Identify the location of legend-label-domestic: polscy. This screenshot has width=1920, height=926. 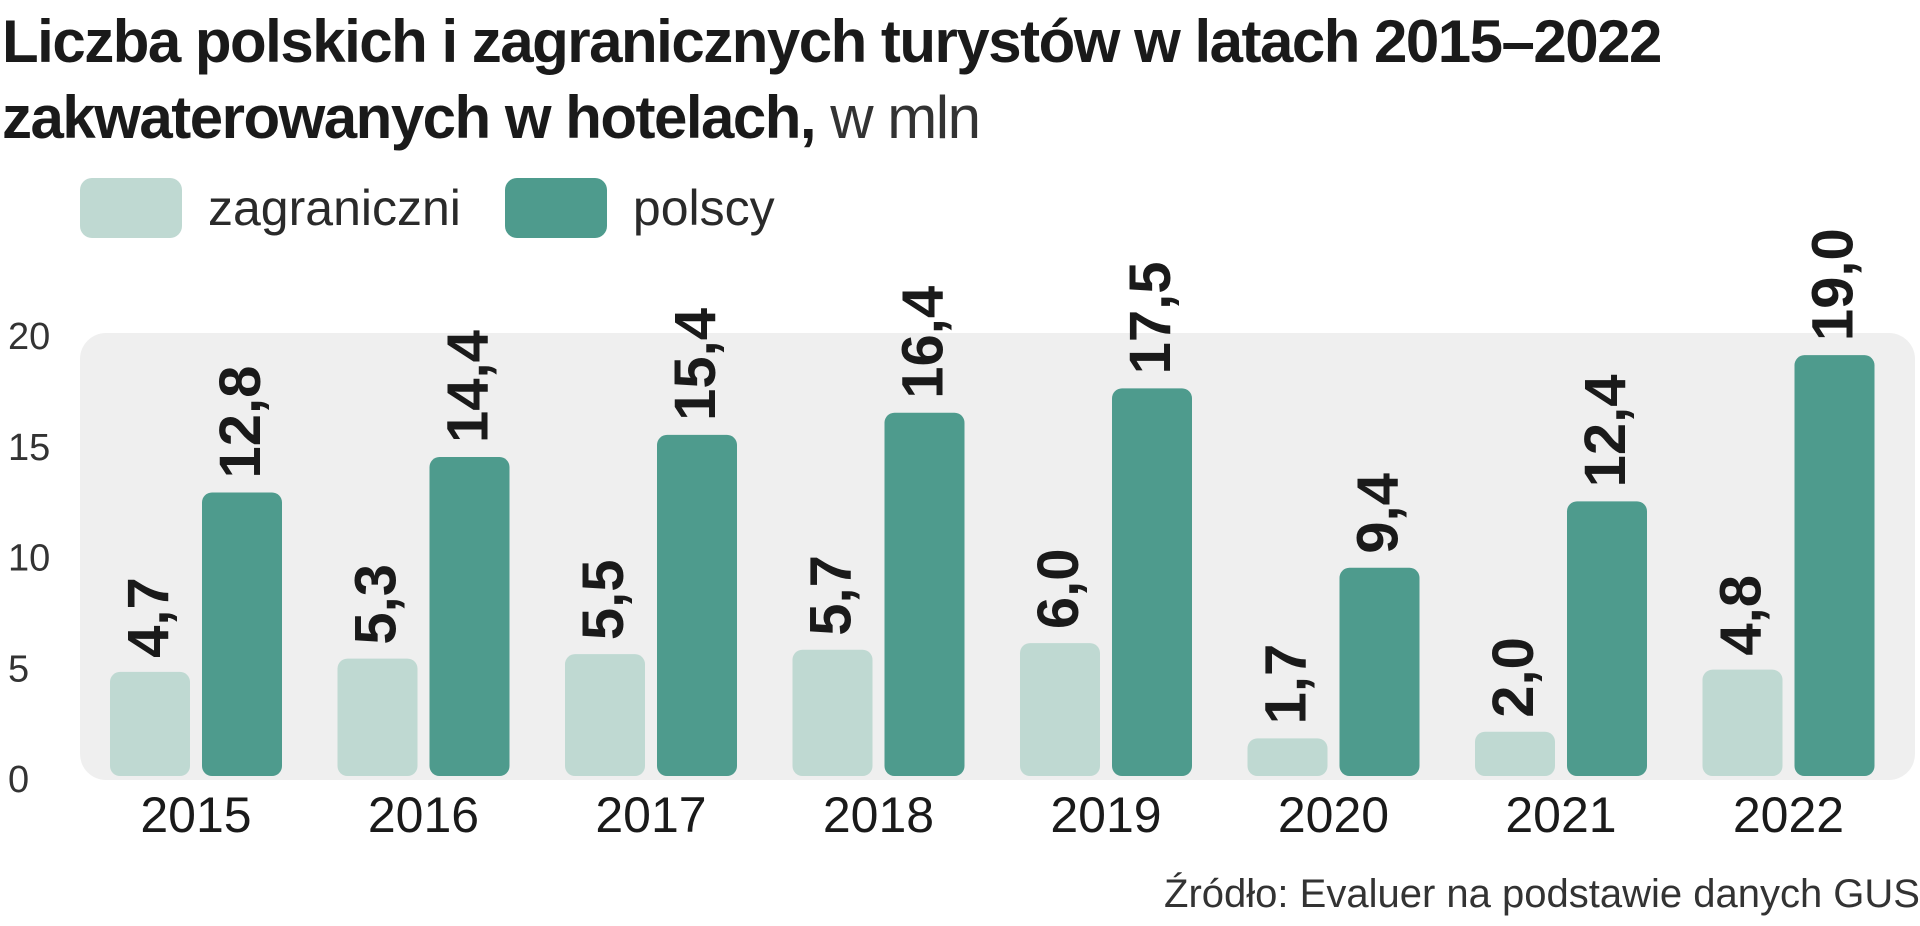
(703, 208).